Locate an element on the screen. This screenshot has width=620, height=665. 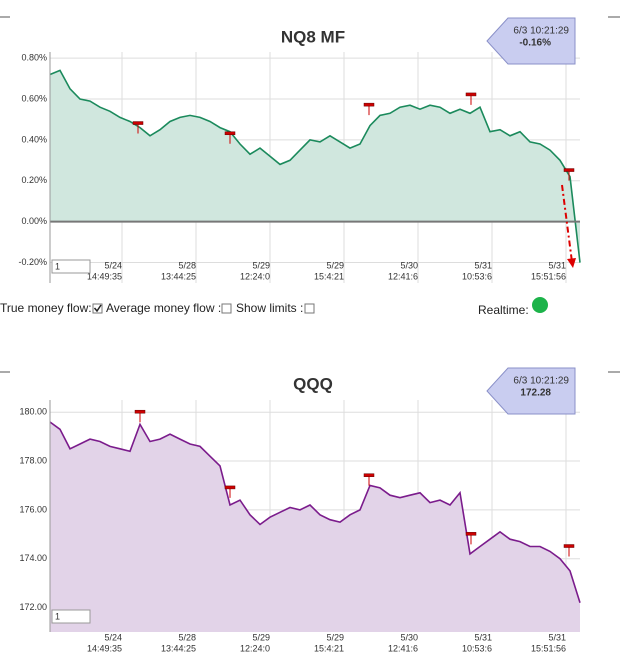
y-tick-label: 172.00 is located at coordinates (33, 607).